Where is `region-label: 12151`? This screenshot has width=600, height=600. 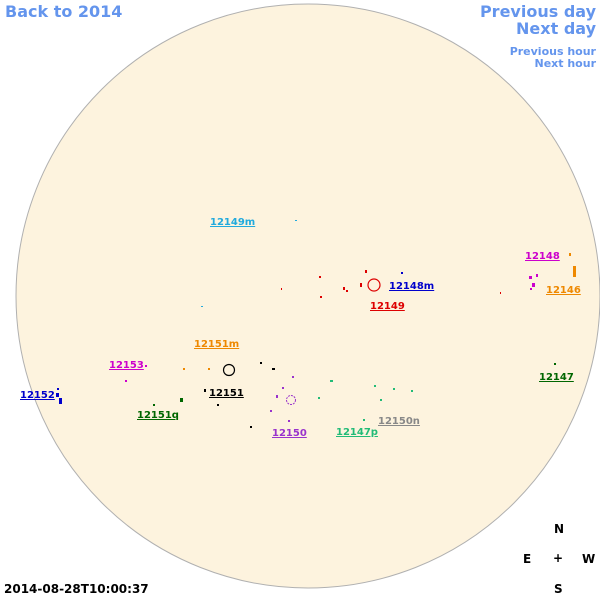 region-label: 12151 is located at coordinates (226, 393).